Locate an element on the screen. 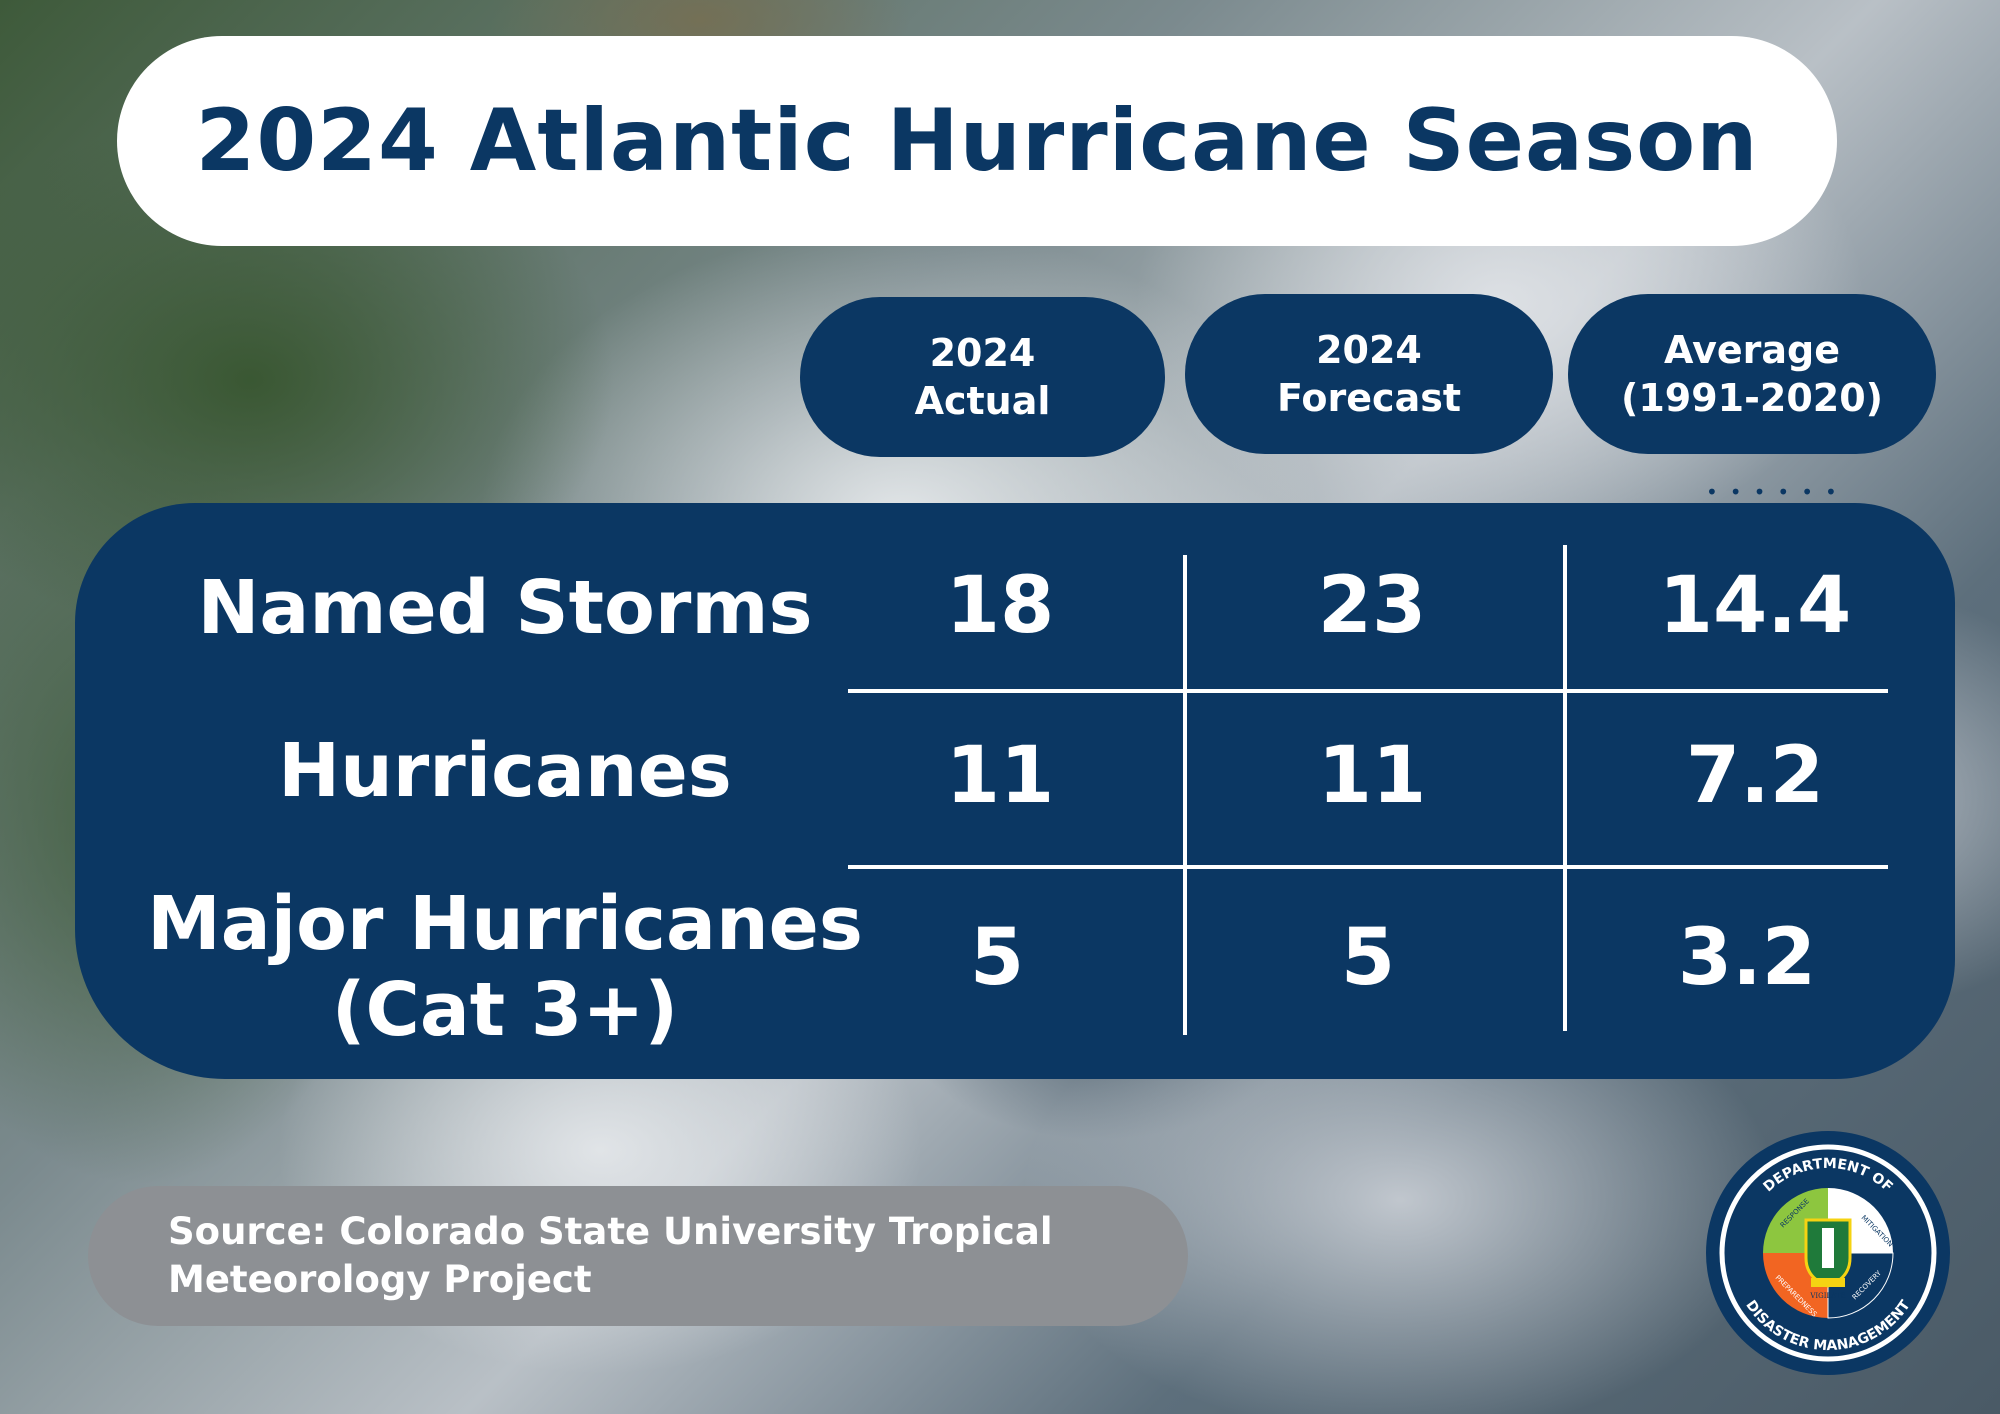  row-label-hurricanes: Hurricanes is located at coordinates (505, 771).